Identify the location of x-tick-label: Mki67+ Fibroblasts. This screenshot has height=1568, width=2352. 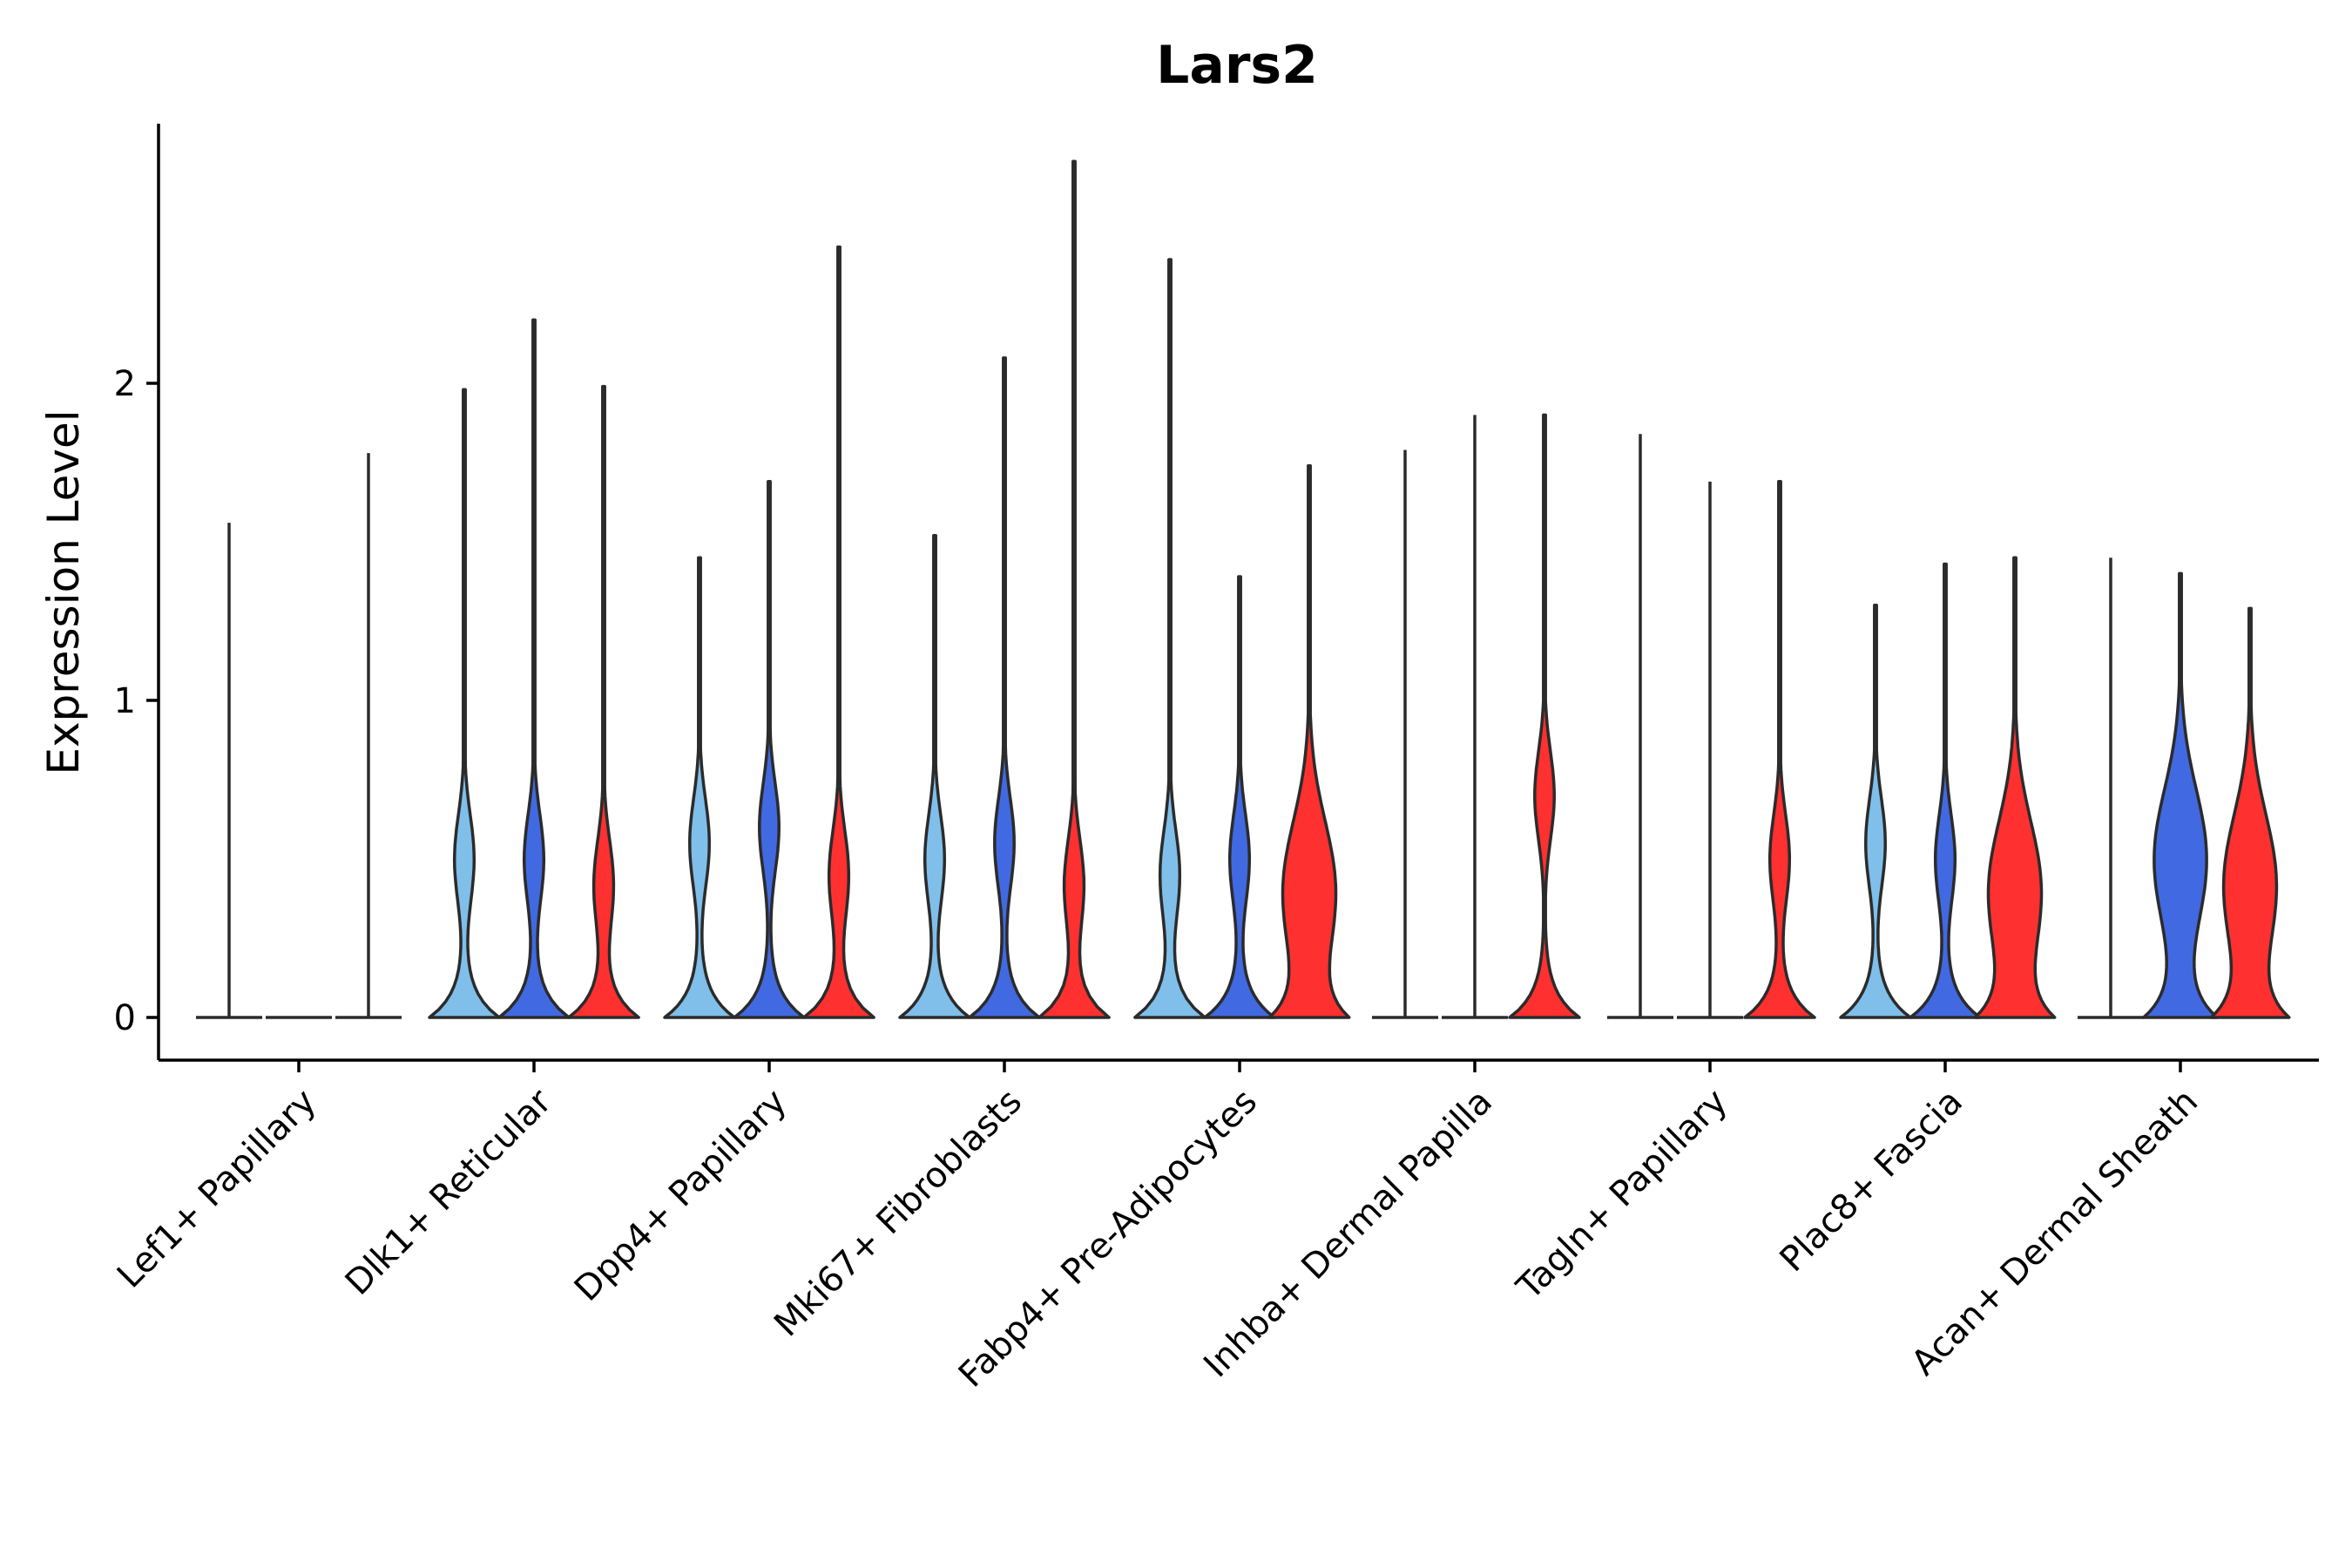
(898, 1213).